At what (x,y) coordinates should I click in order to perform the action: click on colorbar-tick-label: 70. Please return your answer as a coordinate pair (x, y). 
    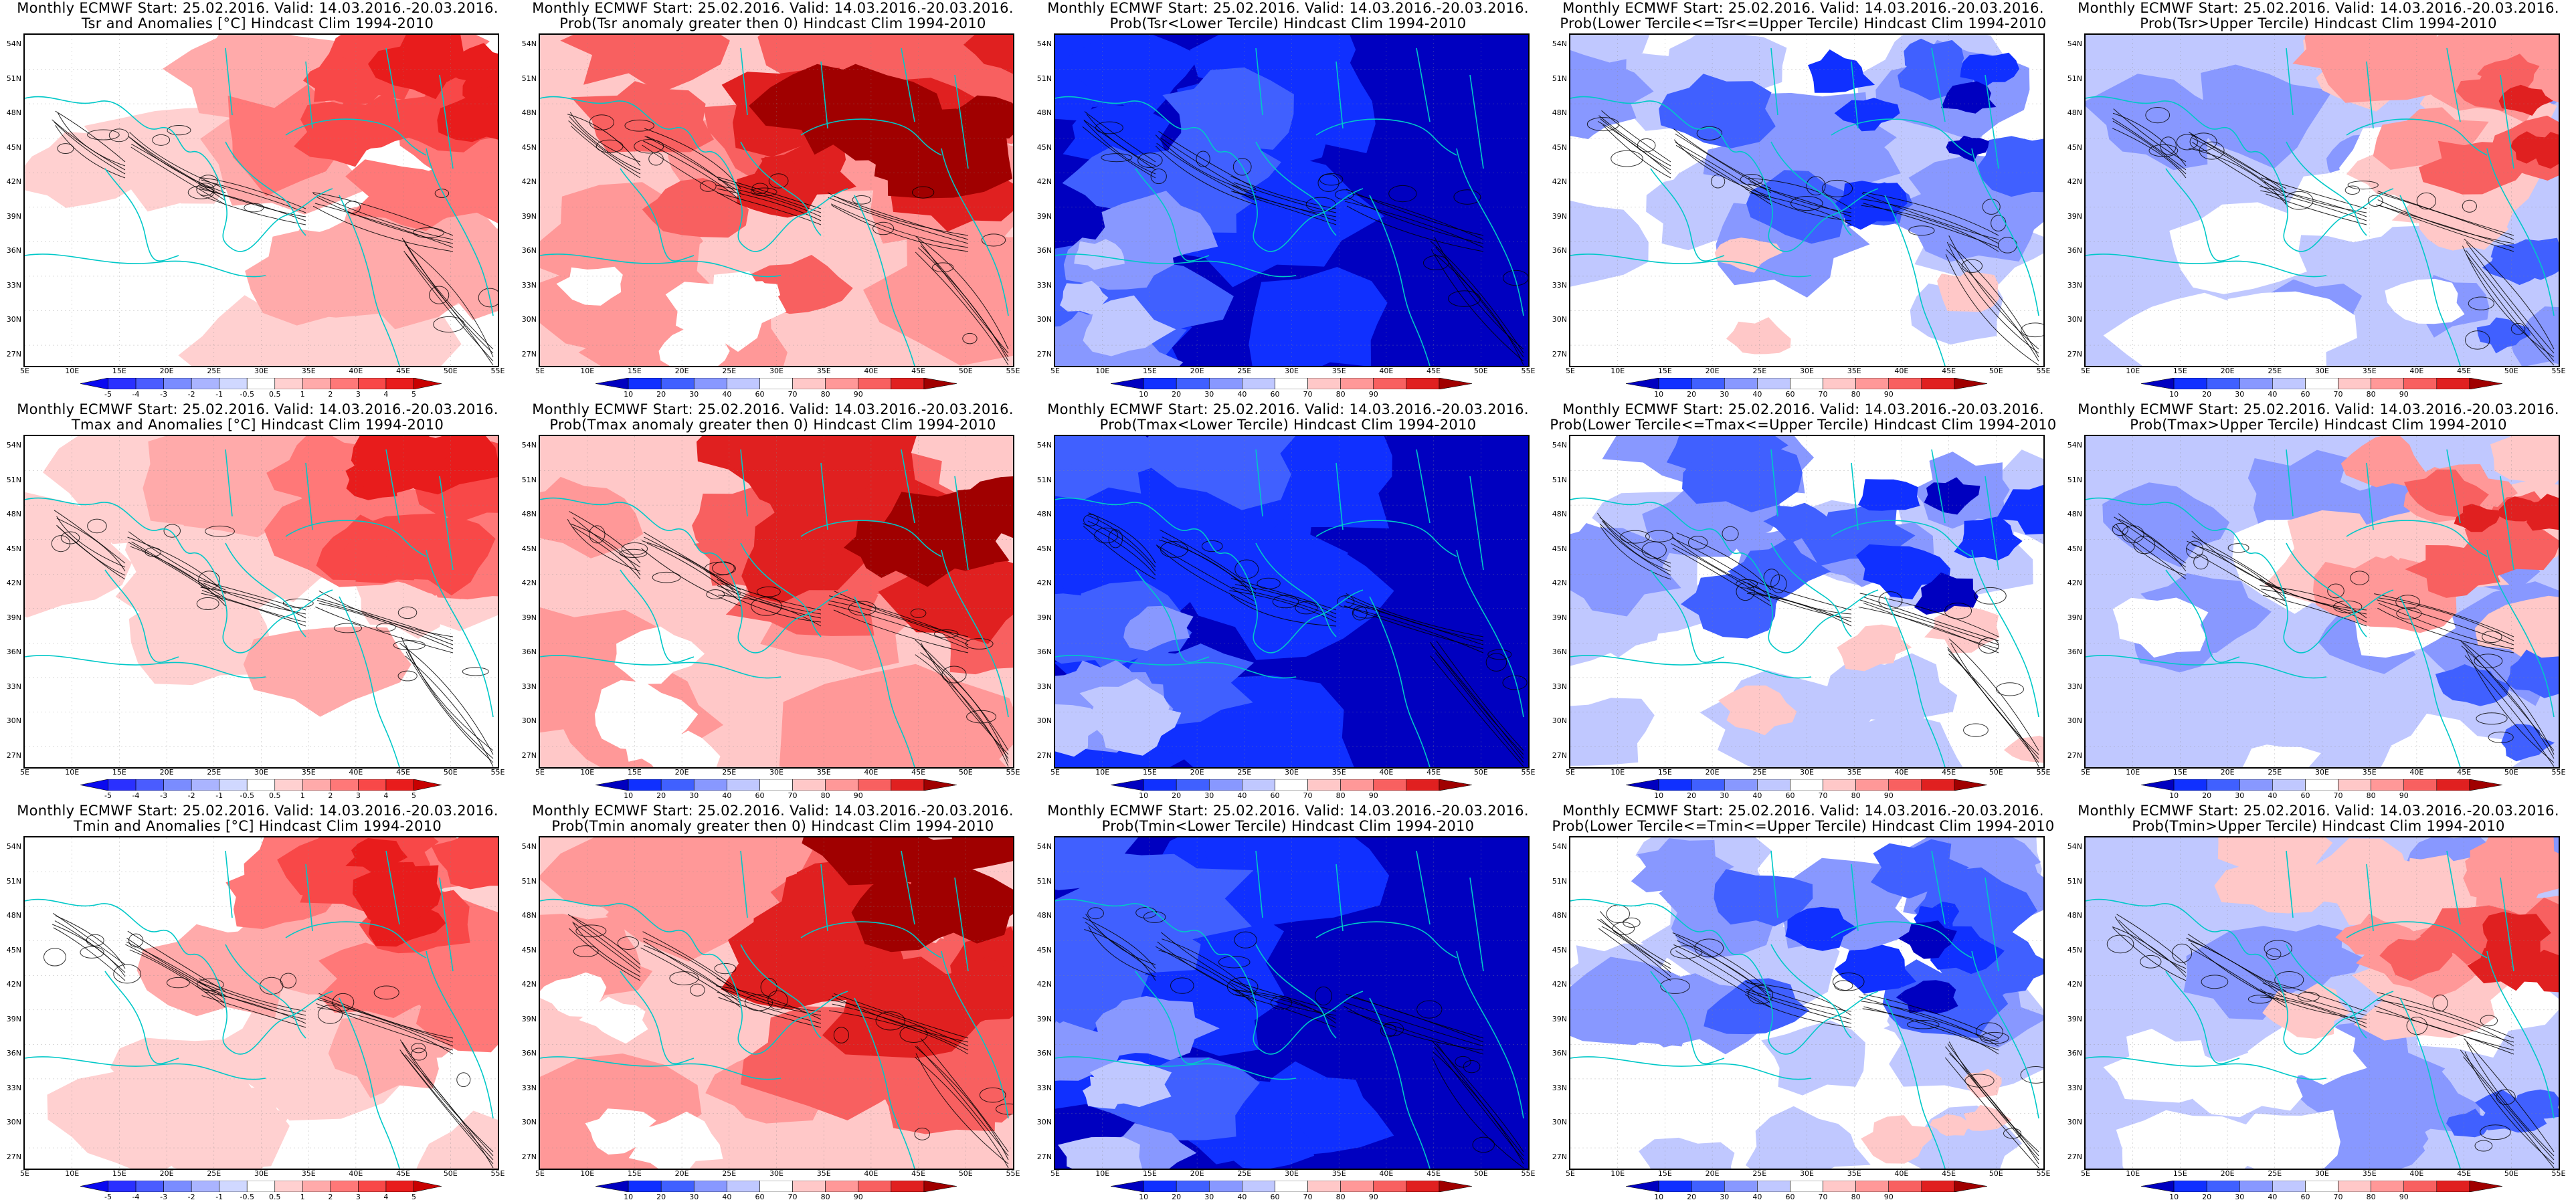
    Looking at the image, I should click on (2338, 795).